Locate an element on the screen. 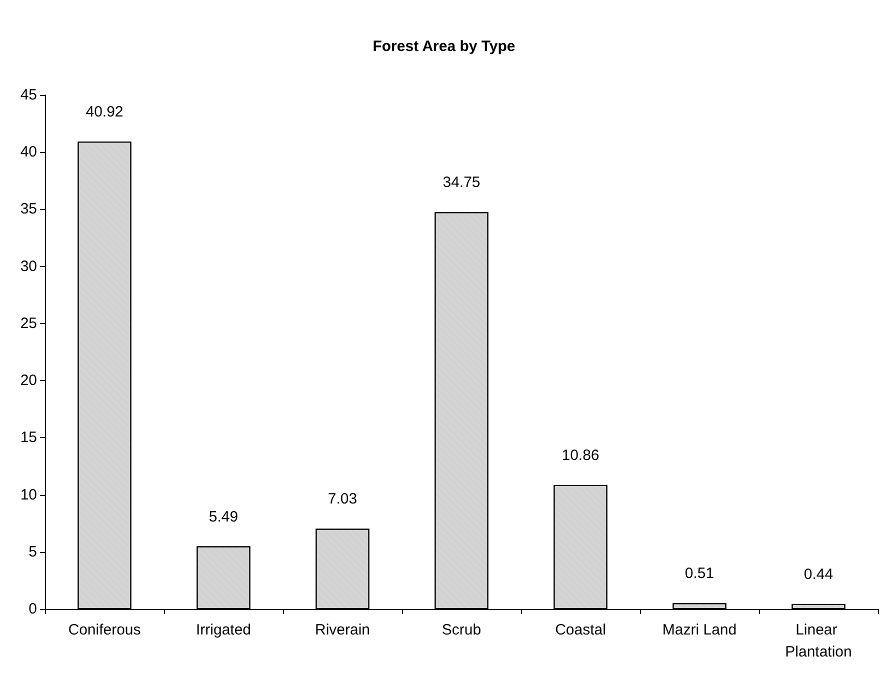  y-tick-label: 20 is located at coordinates (28, 381).